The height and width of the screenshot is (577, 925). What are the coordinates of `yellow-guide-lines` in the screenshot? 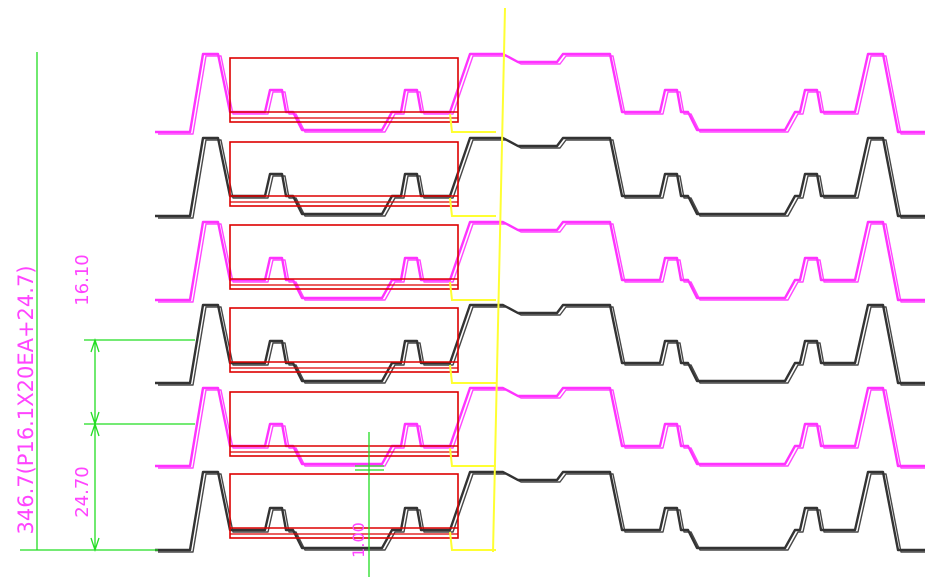 It's located at (477, 280).